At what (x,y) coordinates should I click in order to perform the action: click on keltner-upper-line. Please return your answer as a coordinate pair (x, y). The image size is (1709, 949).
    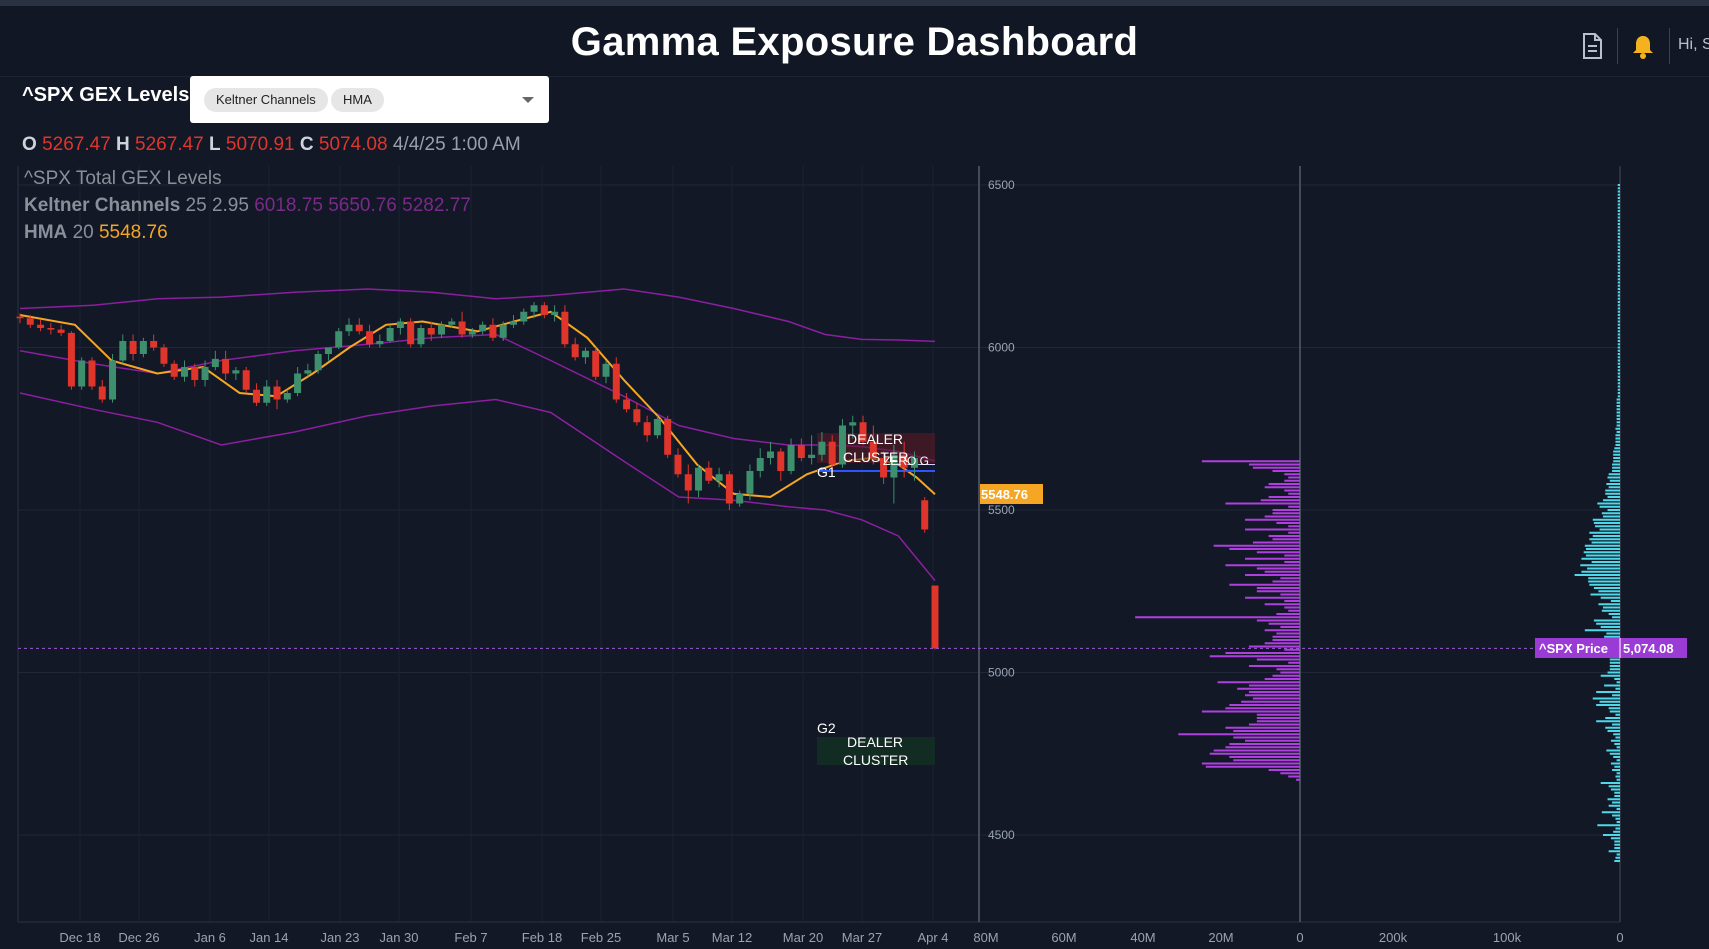
    Looking at the image, I should click on (477, 315).